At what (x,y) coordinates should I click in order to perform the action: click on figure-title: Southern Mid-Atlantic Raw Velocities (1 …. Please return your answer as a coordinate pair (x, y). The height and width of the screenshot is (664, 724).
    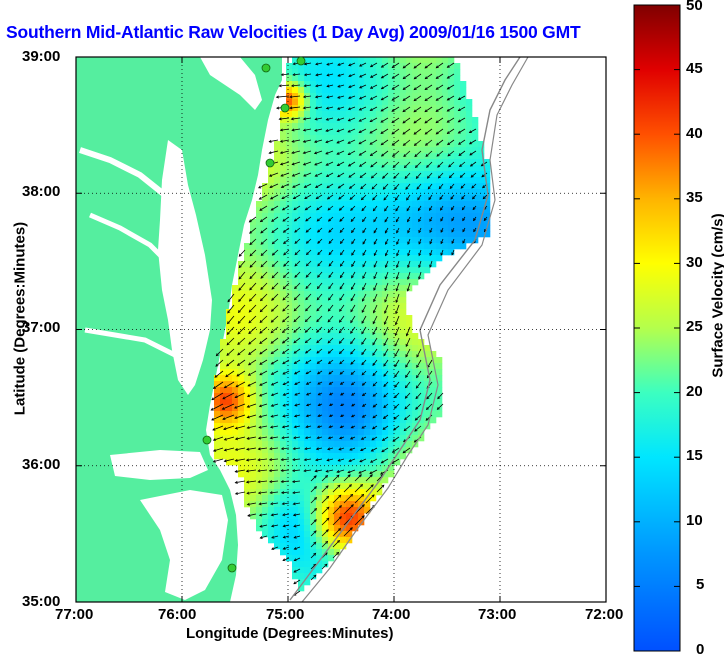
    Looking at the image, I should click on (293, 32).